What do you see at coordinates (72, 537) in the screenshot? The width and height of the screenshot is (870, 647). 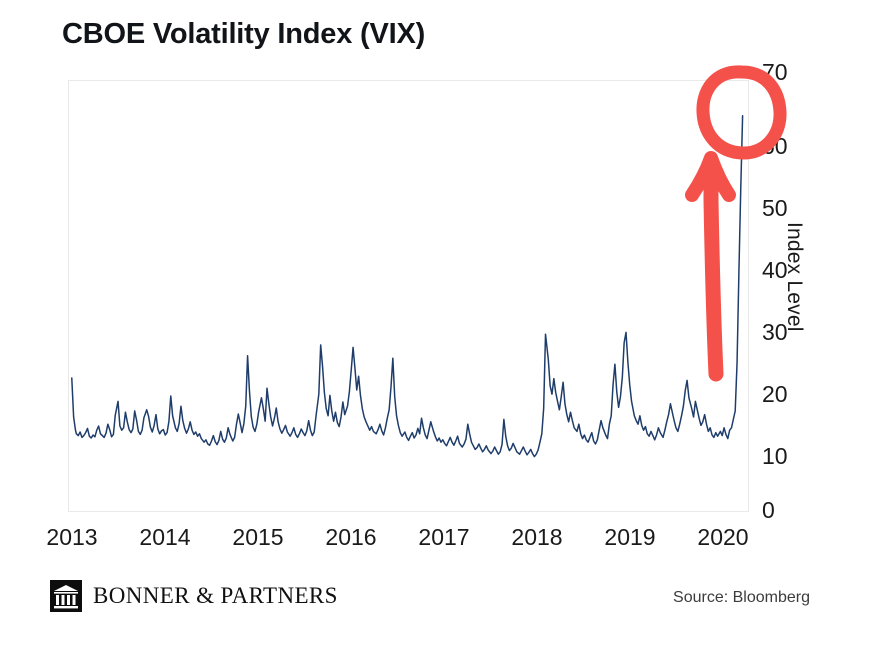 I see `x-tick-2013: 2013` at bounding box center [72, 537].